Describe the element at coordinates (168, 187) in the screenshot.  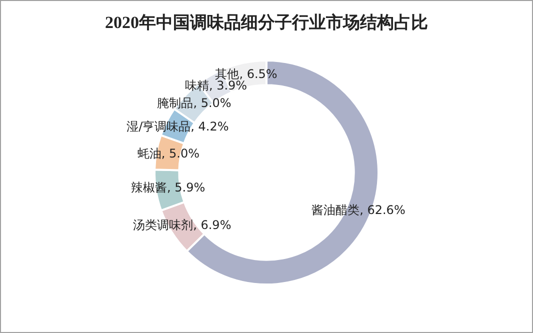
I see `slice-label: 辣椒酱, 5.9%` at that location.